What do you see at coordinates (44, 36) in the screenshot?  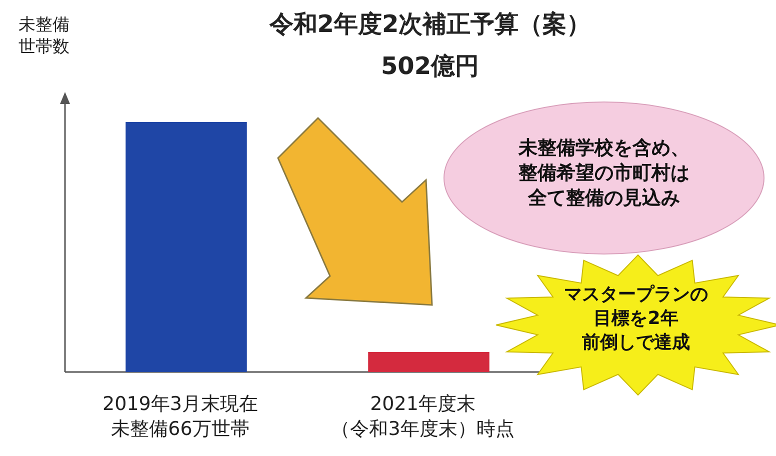 I see `y-axis-title: 未整備世帯数` at bounding box center [44, 36].